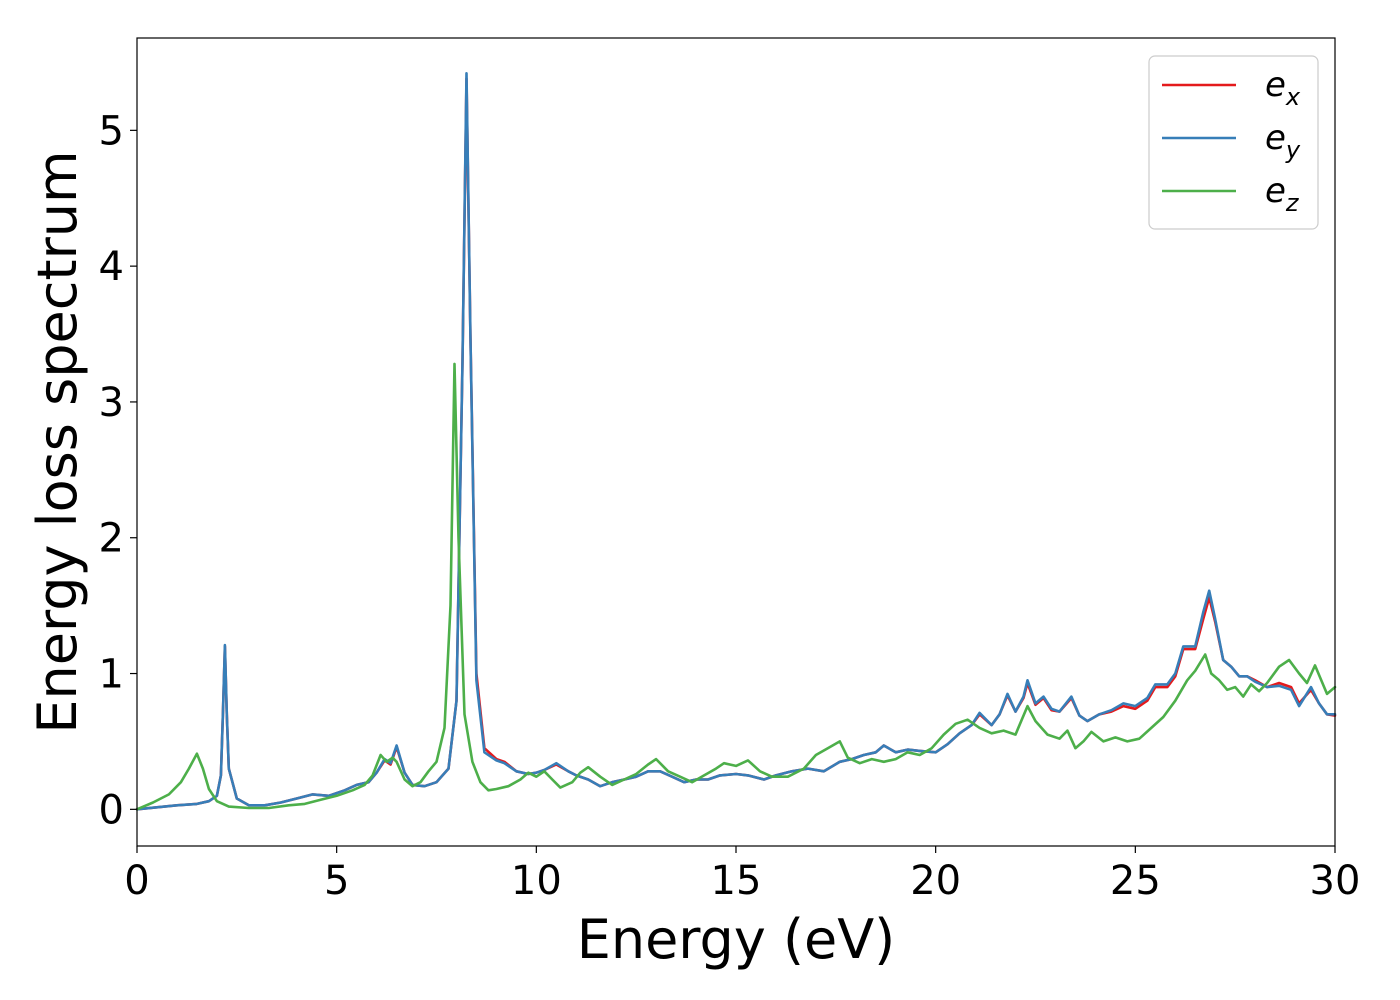 This screenshot has height=1000, width=1400. What do you see at coordinates (111, 675) in the screenshot?
I see `y-tick-label: 1` at bounding box center [111, 675].